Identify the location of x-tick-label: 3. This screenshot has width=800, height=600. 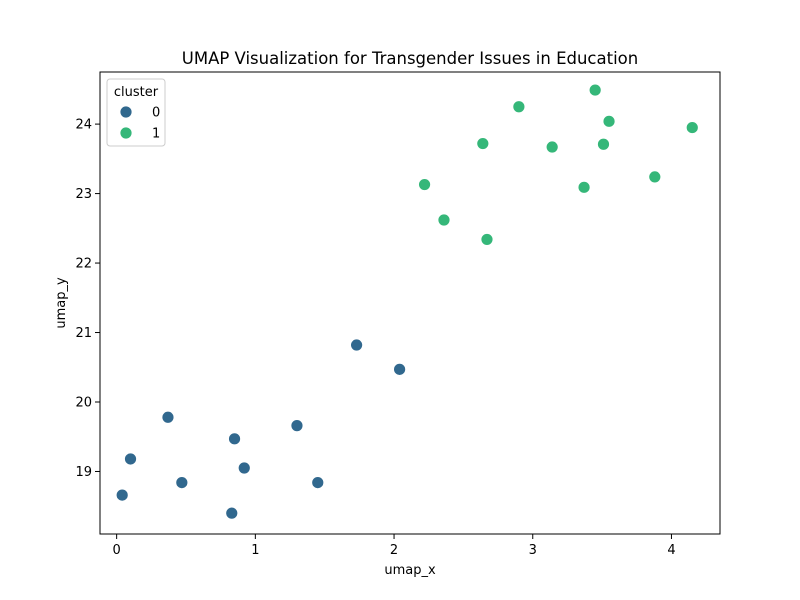
(533, 550).